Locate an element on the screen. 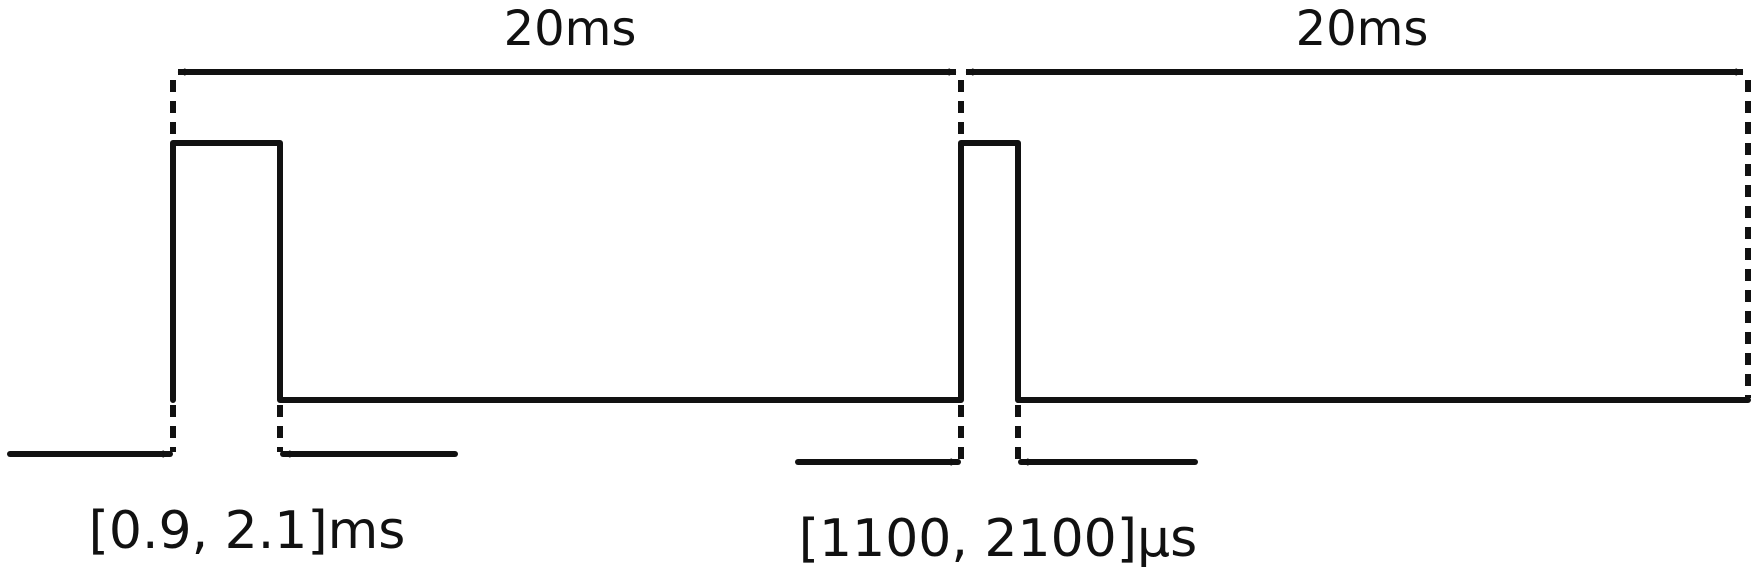 The width and height of the screenshot is (1760, 573). pulse-width-label-2: [1100, 2100]µs is located at coordinates (998, 539).